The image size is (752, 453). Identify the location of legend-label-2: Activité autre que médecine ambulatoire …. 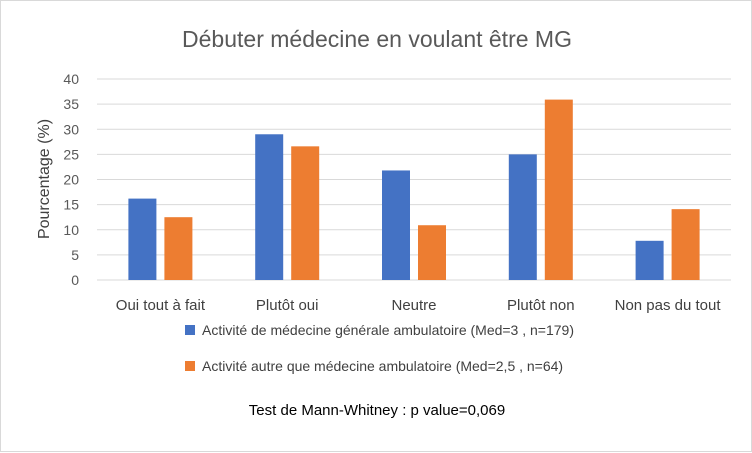
(382, 366).